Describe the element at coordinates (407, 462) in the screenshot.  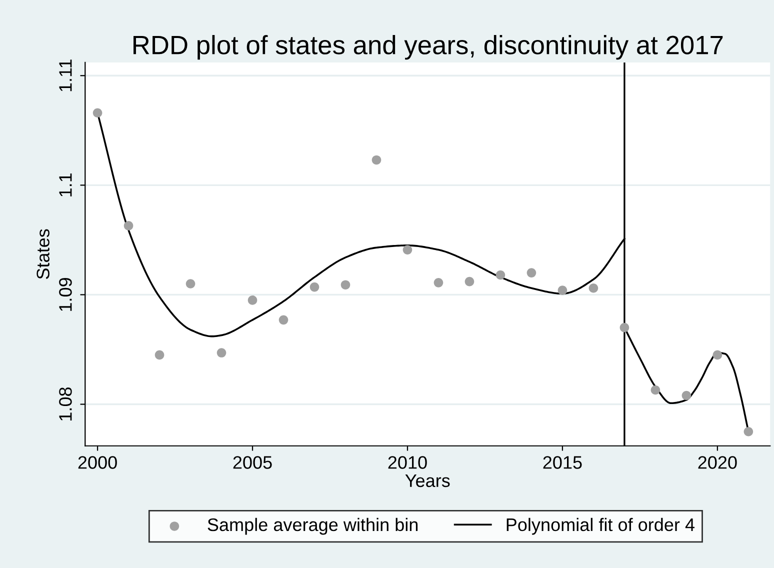
I see `x-tick-label: 2010` at that location.